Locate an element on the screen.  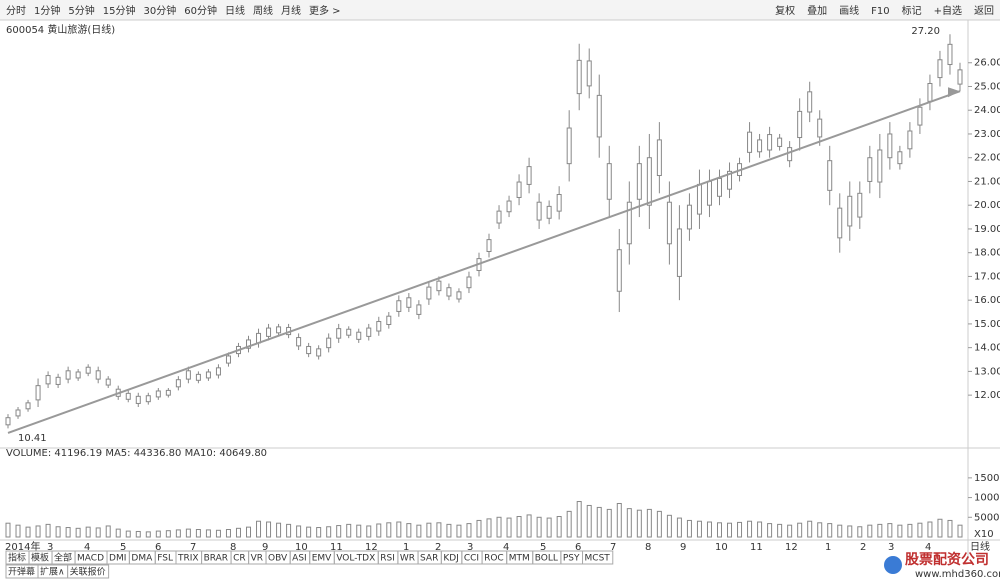
y-tick-label: 12.00 is located at coordinates (987, 395).